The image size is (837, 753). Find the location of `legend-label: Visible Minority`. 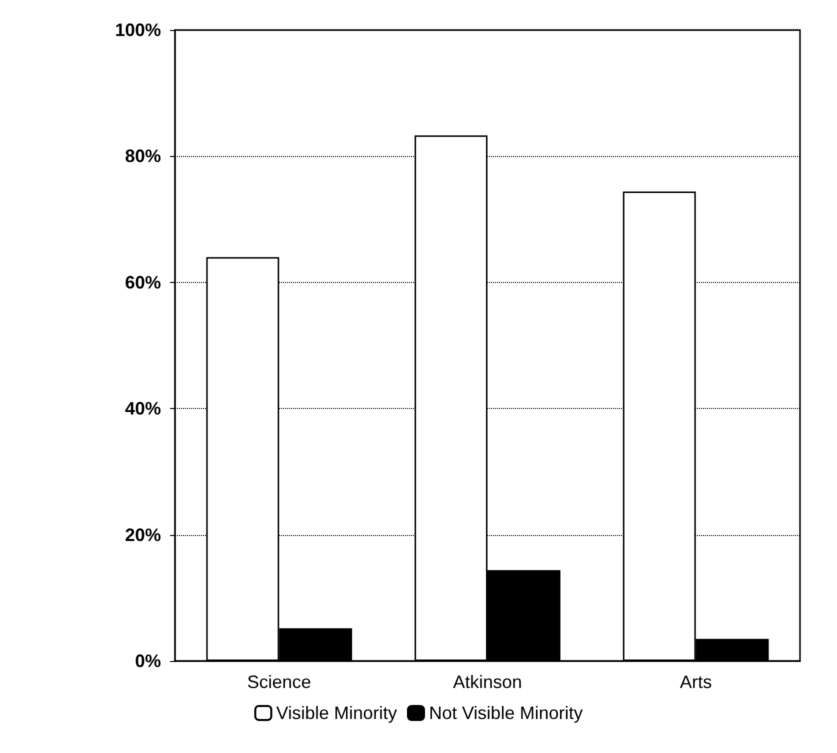

legend-label: Visible Minority is located at coordinates (337, 713).